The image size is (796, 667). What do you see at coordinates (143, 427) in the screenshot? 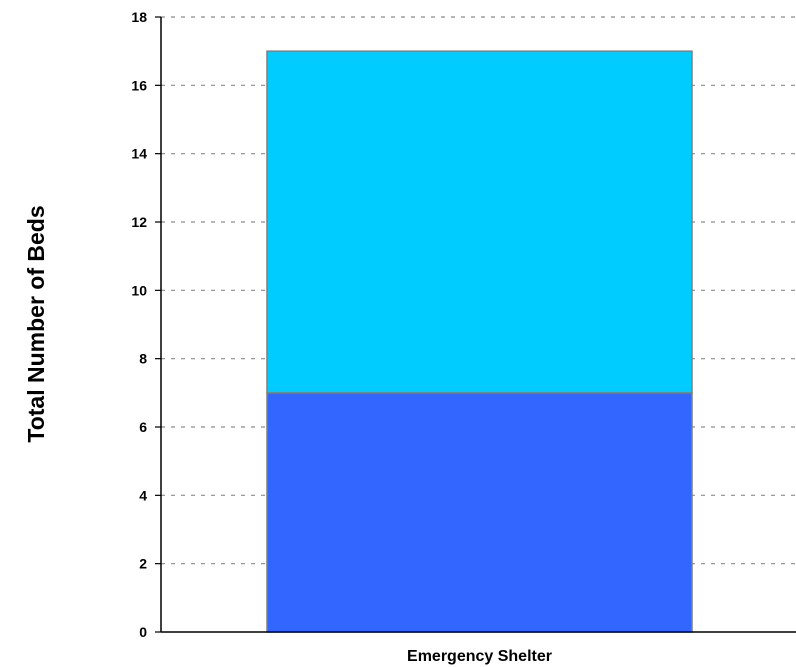
I see `y-tick-label: 6` at bounding box center [143, 427].